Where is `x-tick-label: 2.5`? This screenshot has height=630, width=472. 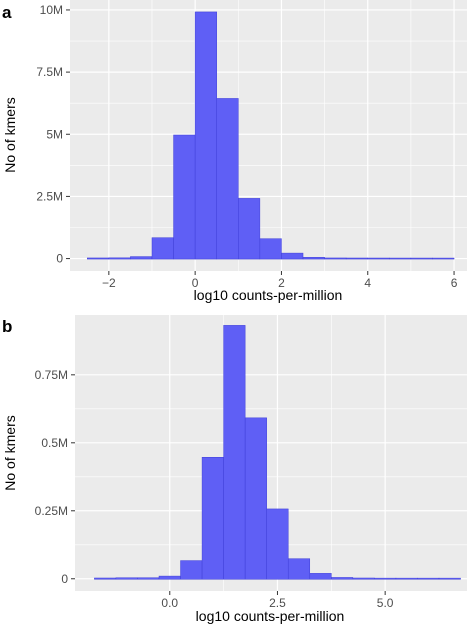 x-tick-label: 2.5 is located at coordinates (277, 603).